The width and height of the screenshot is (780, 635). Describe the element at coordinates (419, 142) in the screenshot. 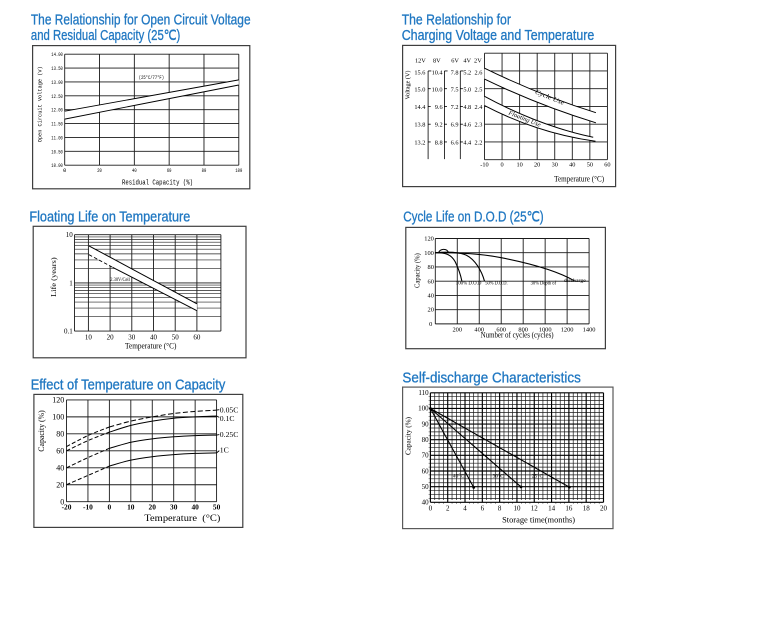

I see `svg-text: 13.2` at that location.